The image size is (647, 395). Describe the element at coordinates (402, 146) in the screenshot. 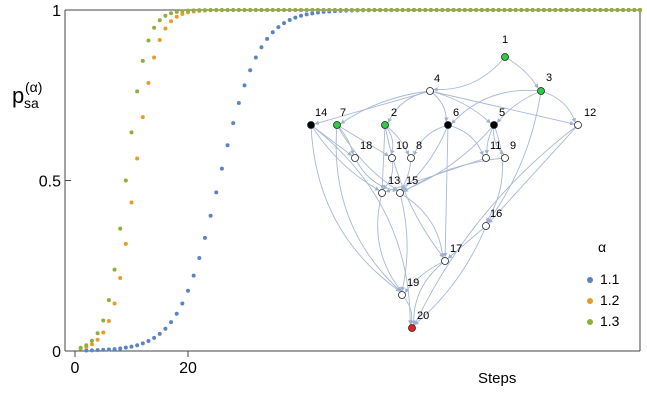

I see `graph-node-label: 10` at that location.